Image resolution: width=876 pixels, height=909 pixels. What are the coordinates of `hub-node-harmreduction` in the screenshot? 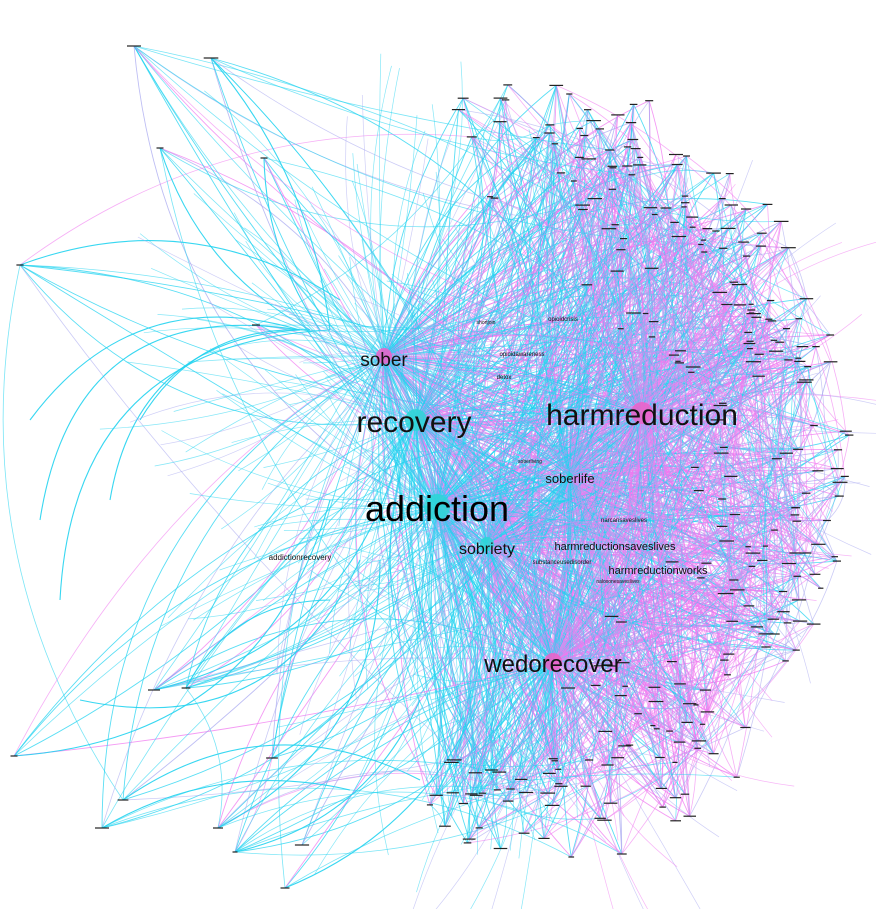 It's located at (642, 413).